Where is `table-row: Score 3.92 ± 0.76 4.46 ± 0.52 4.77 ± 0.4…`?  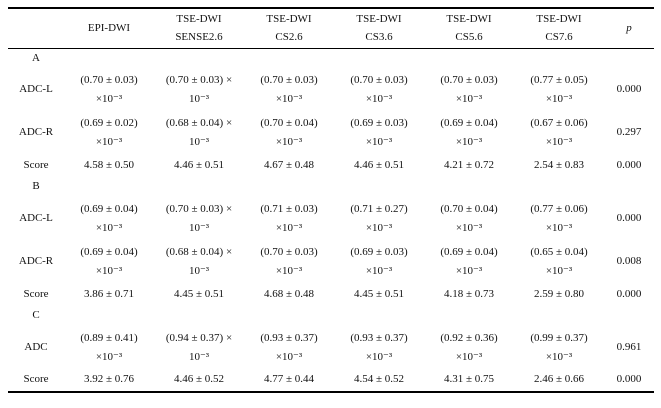 table-row: Score 3.92 ± 0.76 4.46 ± 0.52 4.77 ± 0.4… is located at coordinates (331, 380).